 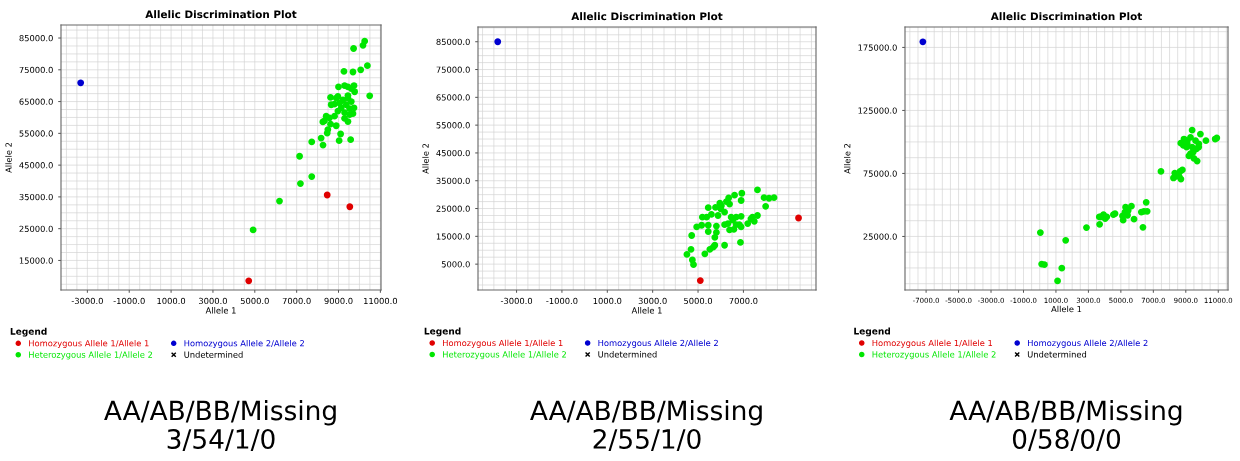 What do you see at coordinates (338, 301) in the screenshot?
I see `x-tick-label: 9000.0` at bounding box center [338, 301].